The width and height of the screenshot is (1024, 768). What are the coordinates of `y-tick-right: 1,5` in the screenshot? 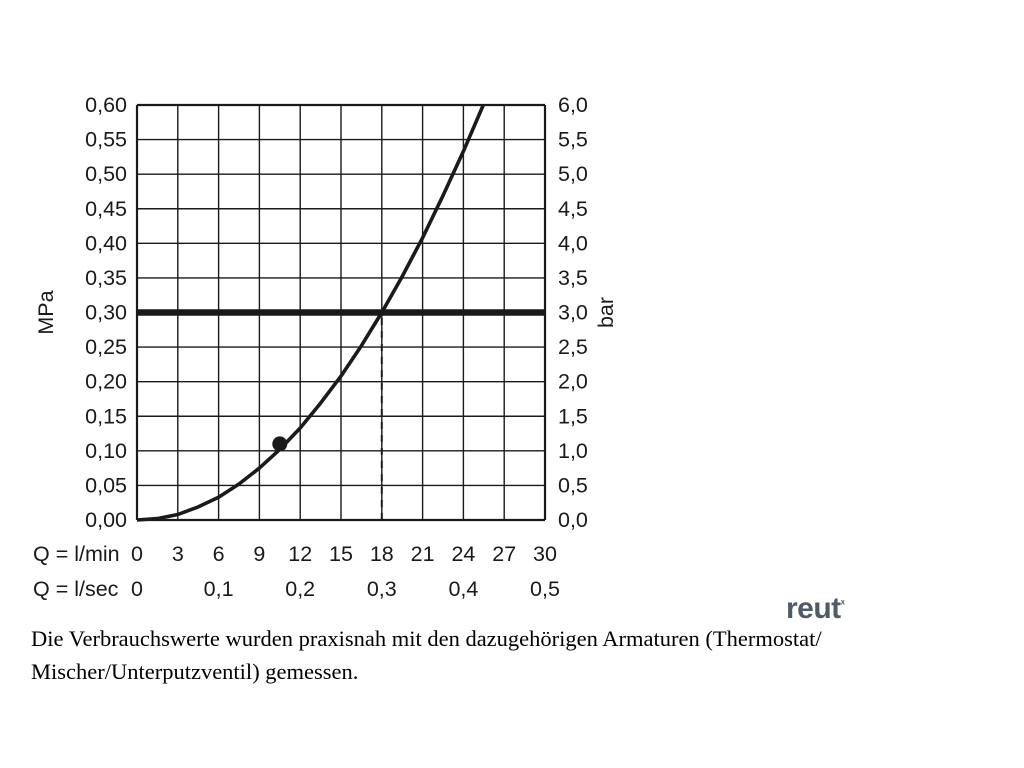 It's located at (573, 416).